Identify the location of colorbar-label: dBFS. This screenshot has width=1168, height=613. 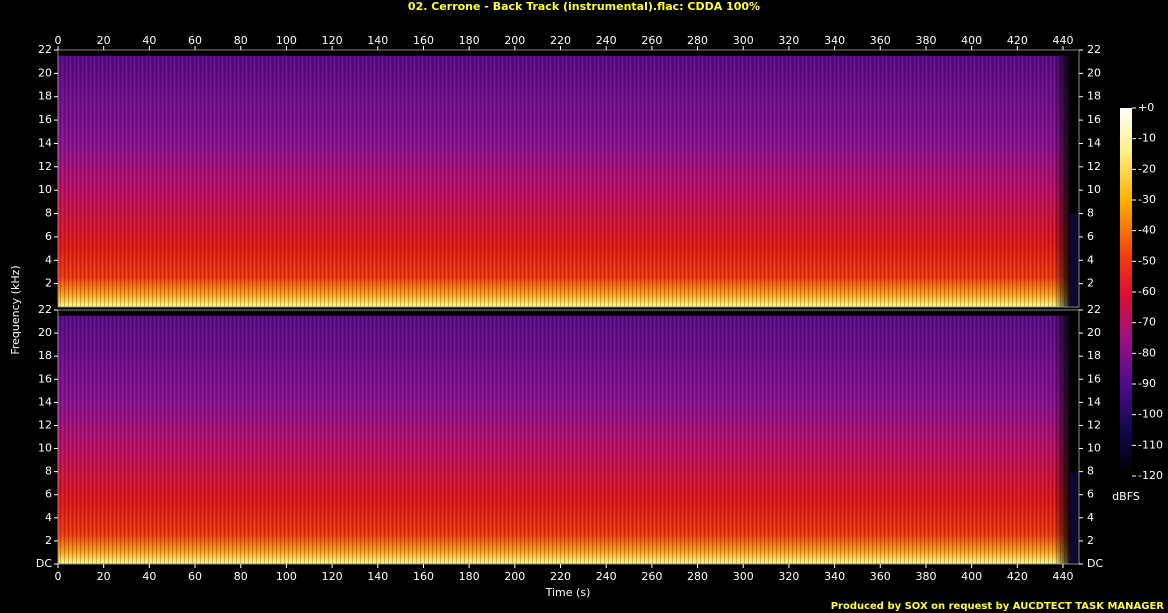
(1126, 496).